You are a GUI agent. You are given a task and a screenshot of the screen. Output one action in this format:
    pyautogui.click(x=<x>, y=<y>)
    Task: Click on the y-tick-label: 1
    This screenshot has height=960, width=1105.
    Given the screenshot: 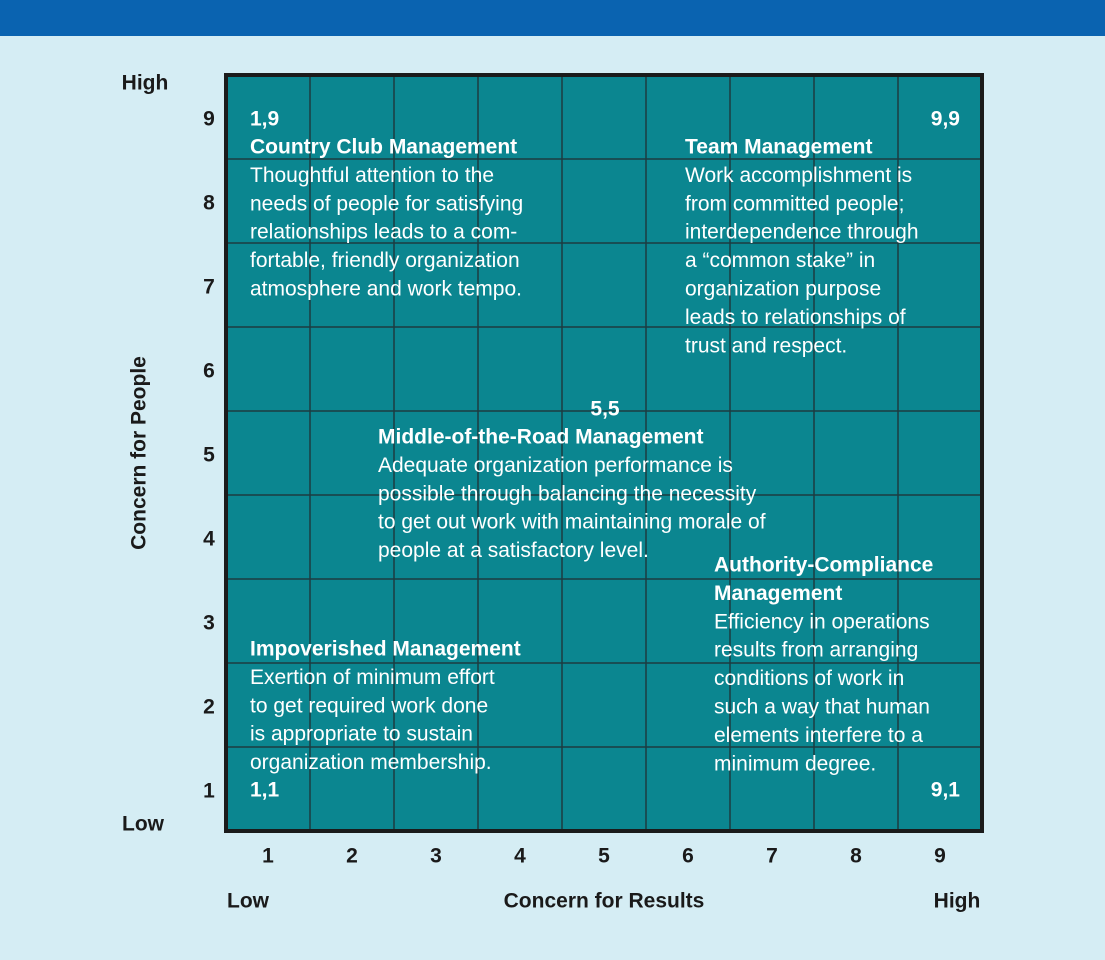 What is the action you would take?
    pyautogui.click(x=209, y=791)
    